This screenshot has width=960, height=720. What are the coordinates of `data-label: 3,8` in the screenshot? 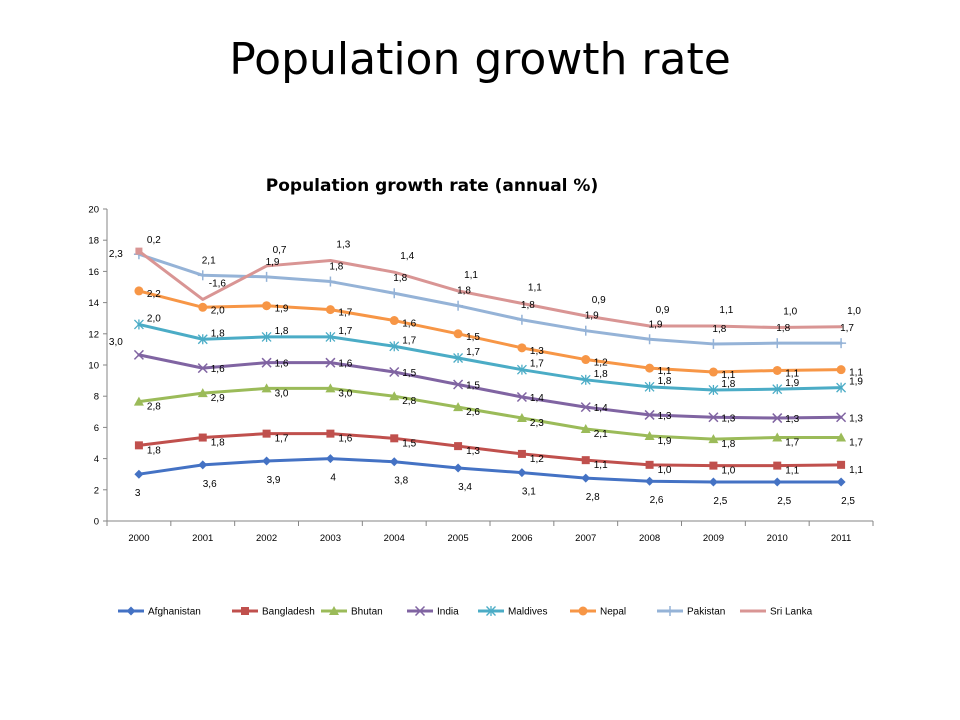 It's located at (401, 481).